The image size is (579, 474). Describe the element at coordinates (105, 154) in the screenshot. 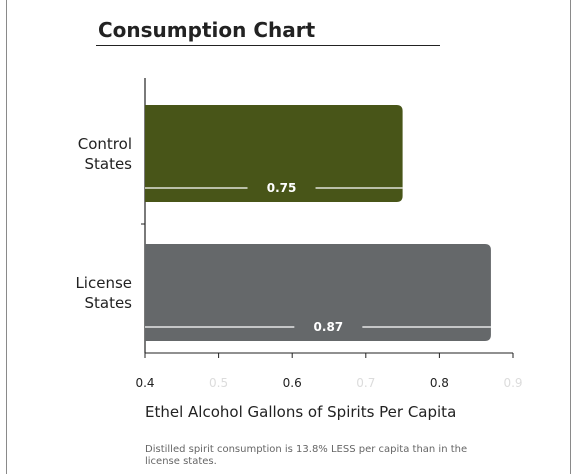

I see `category-label: Control States` at that location.